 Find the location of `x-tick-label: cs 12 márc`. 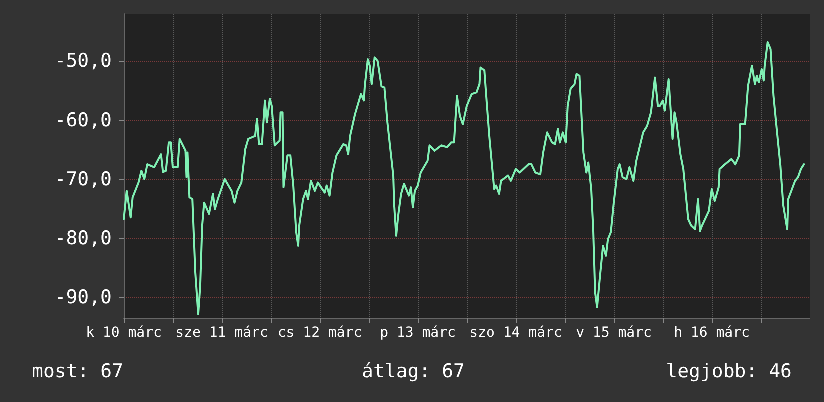

x-tick-label: cs 12 márc is located at coordinates (320, 333).